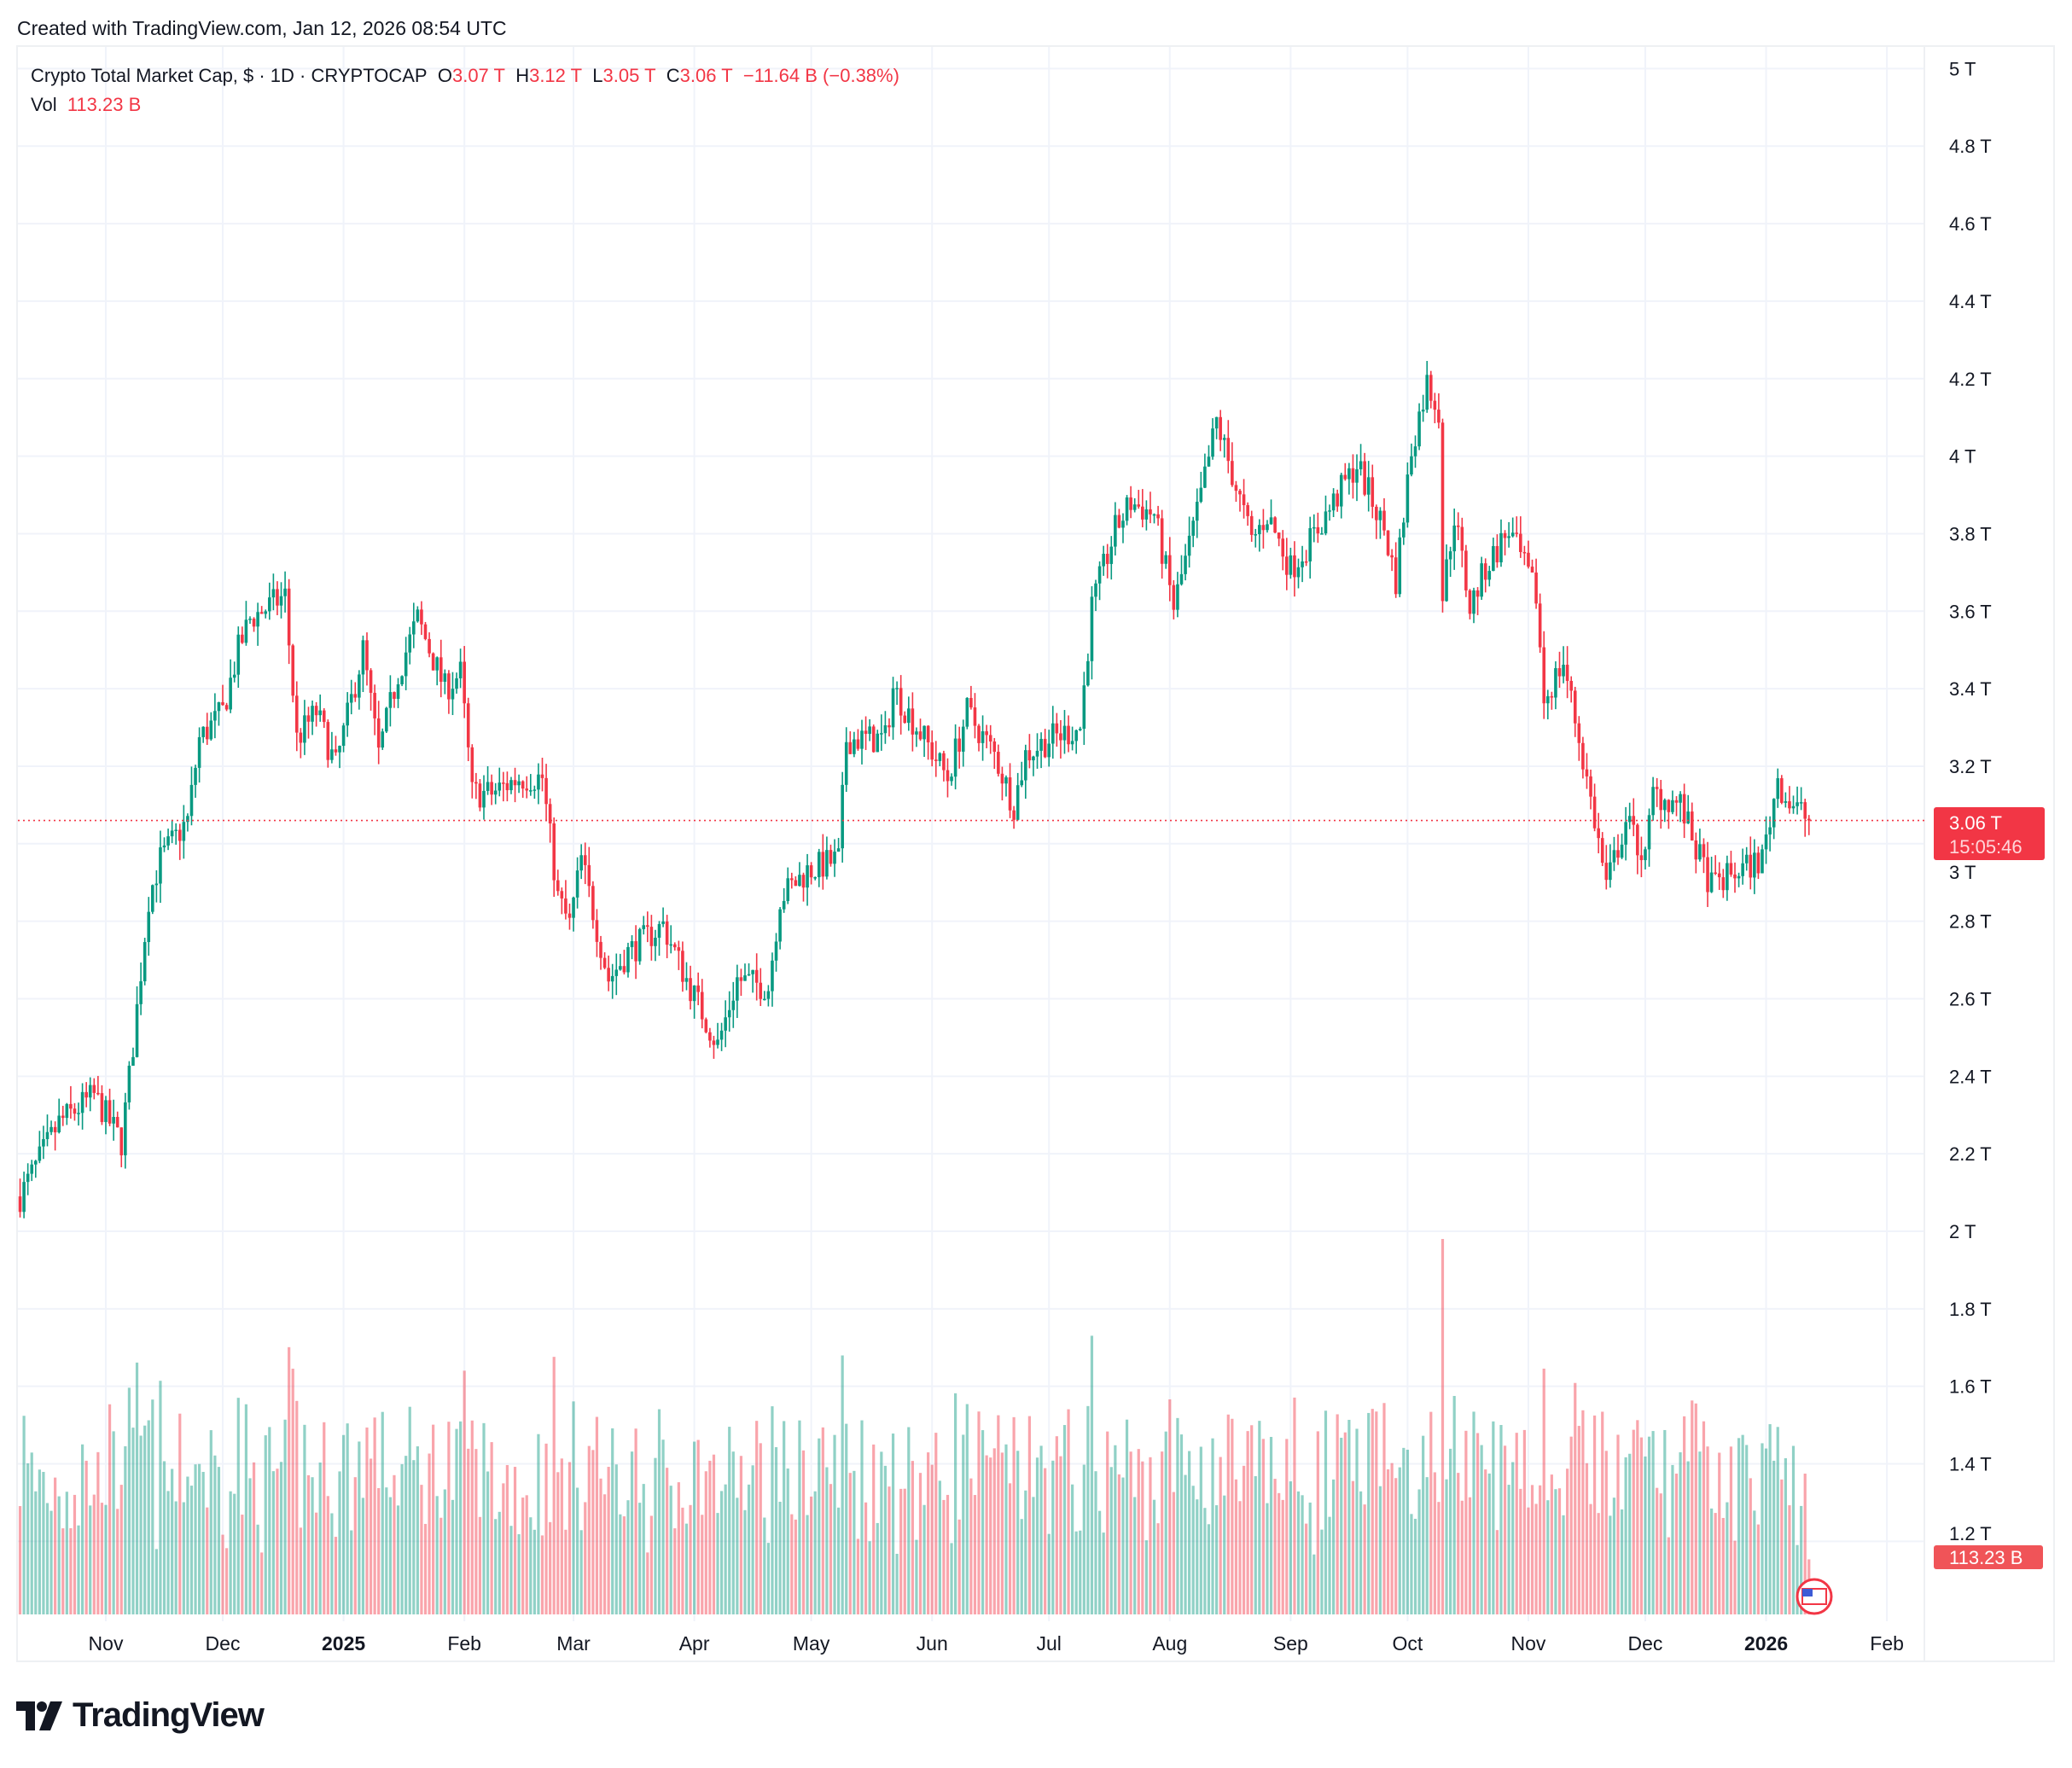  What do you see at coordinates (1807, 1592) in the screenshot?
I see `us-flag-icon-canton` at bounding box center [1807, 1592].